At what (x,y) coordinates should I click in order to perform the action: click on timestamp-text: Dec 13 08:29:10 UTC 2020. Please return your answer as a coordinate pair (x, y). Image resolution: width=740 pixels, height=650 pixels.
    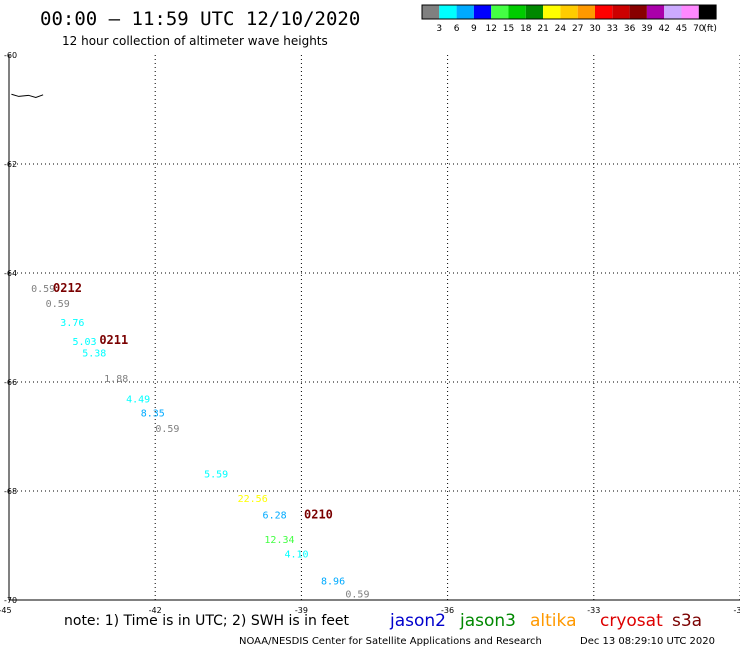
    Looking at the image, I should click on (647, 641).